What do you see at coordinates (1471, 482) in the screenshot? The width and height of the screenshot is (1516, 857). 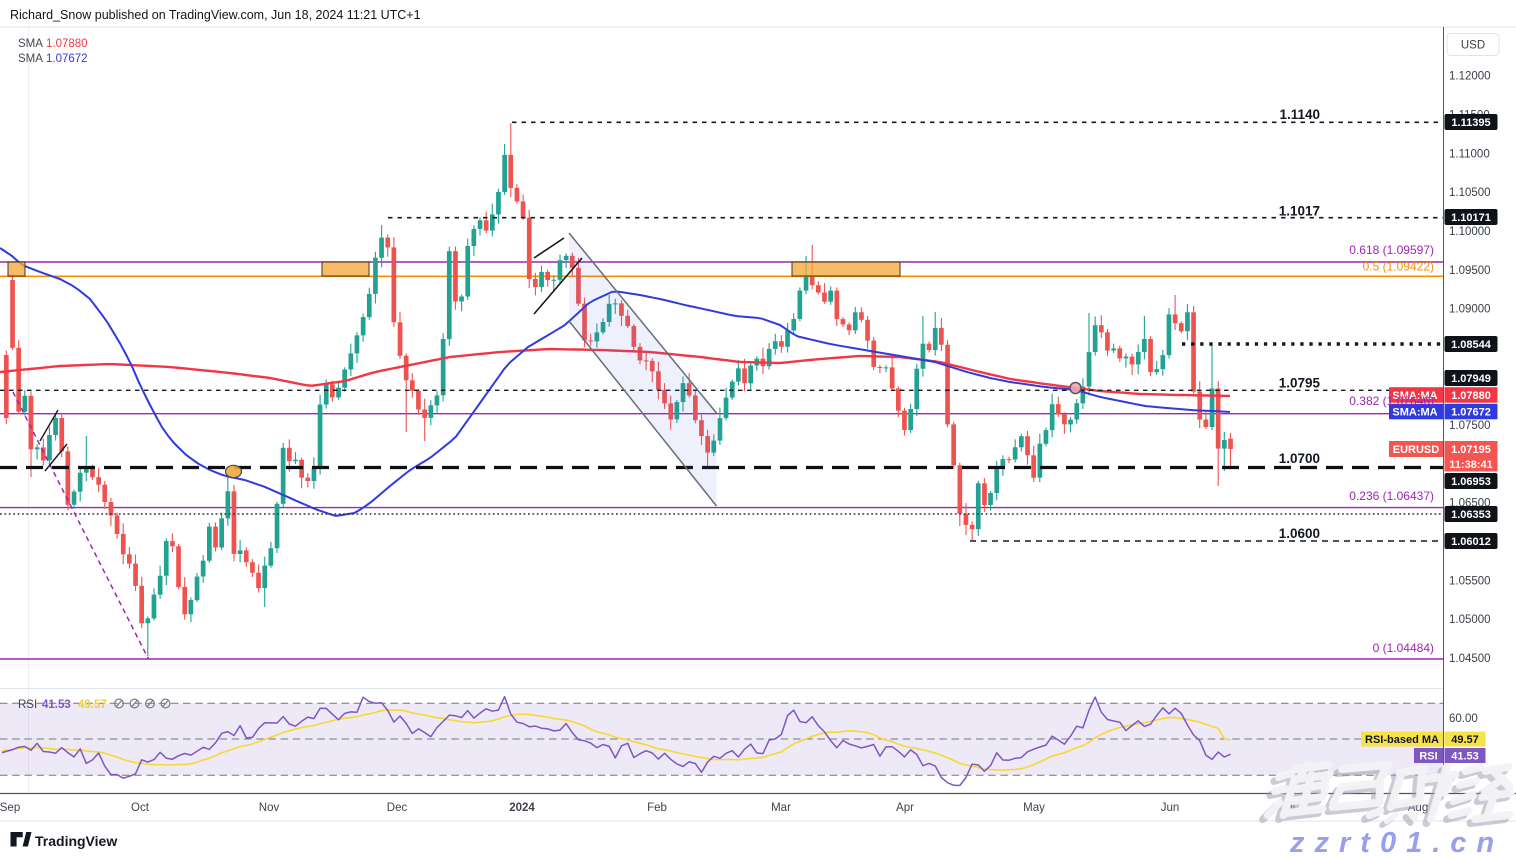 I see `svg-text: 1.06953` at bounding box center [1471, 482].